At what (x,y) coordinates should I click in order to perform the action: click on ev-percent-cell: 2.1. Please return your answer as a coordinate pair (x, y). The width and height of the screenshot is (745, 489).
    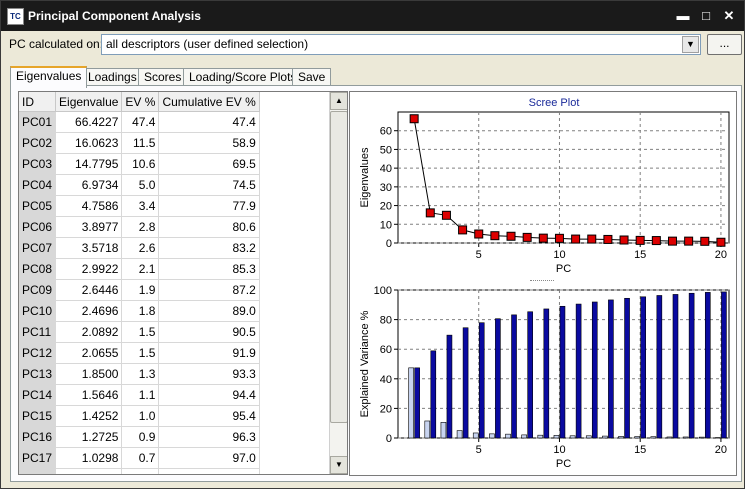
    Looking at the image, I should click on (140, 269).